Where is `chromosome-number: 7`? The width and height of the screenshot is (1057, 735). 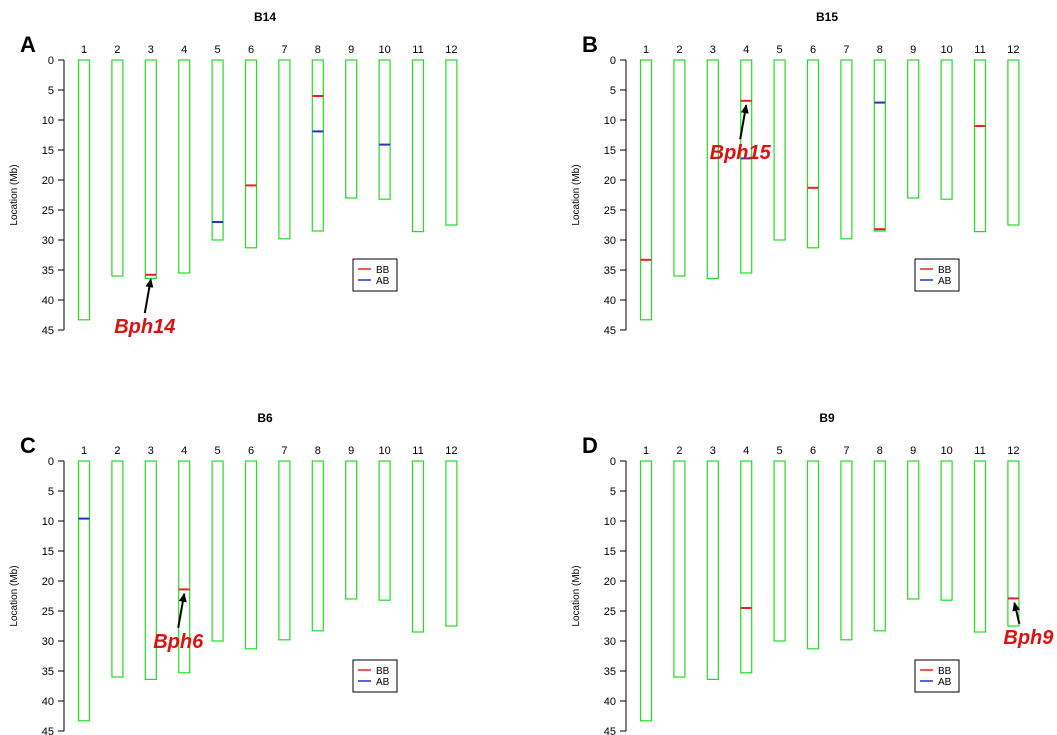
chromosome-number: 7 is located at coordinates (284, 50).